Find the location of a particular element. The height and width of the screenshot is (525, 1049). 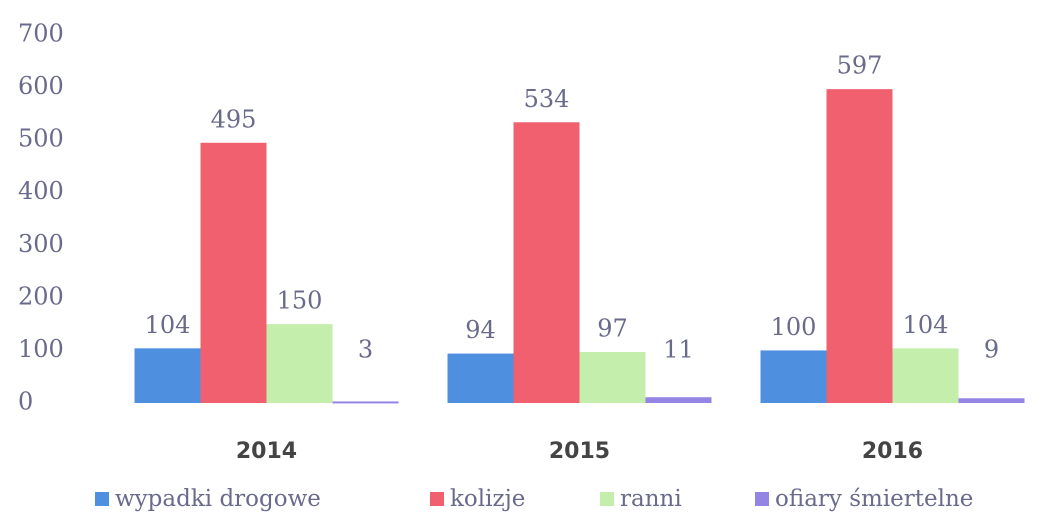

value-label: 100 is located at coordinates (794, 327).